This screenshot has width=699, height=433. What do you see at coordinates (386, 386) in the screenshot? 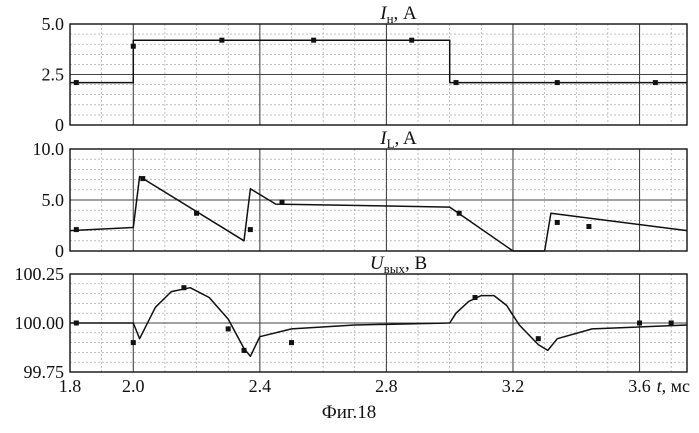
I see `x-tick-label: 2.8` at bounding box center [386, 386].